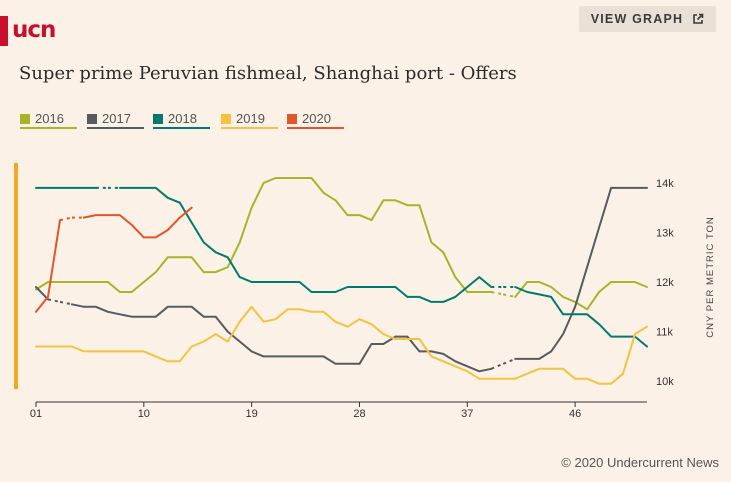 The image size is (731, 482). I want to click on view-graph-label: VIEW GRAPH, so click(637, 19).